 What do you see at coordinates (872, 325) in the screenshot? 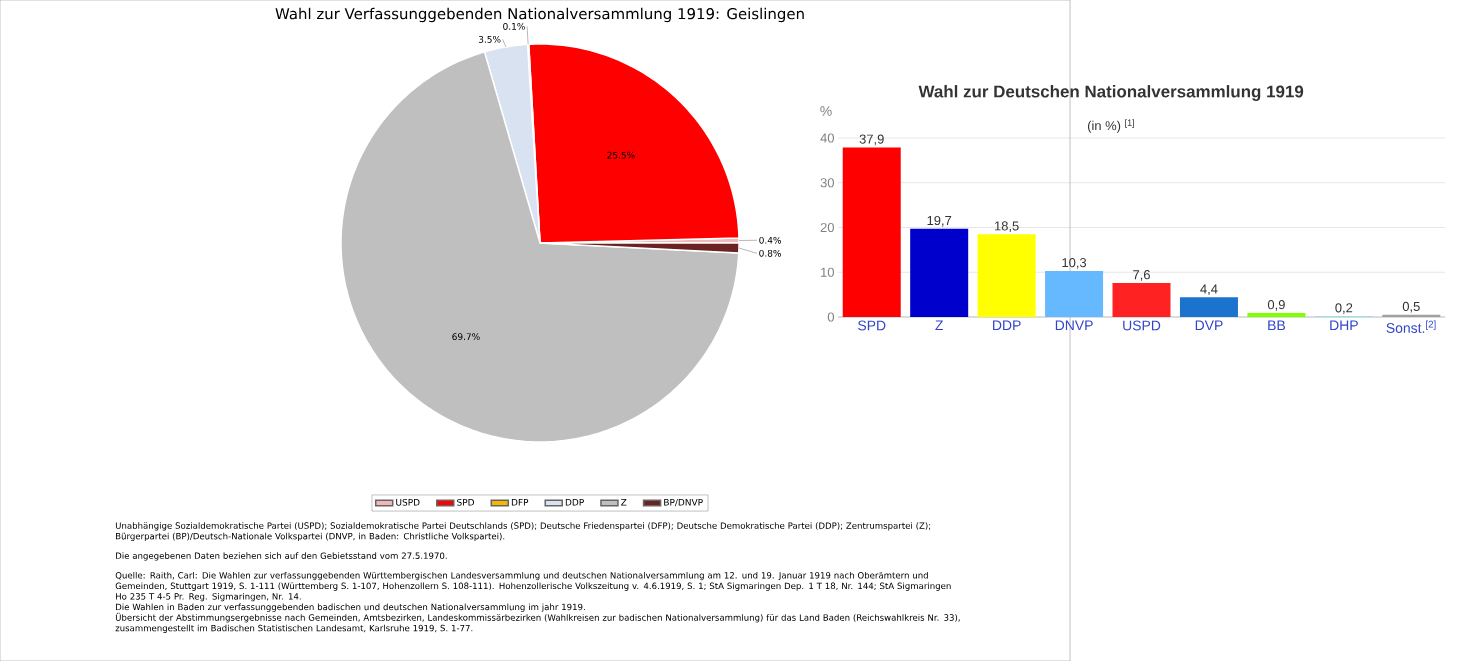
I see `x-tick-label: SPD` at bounding box center [872, 325].